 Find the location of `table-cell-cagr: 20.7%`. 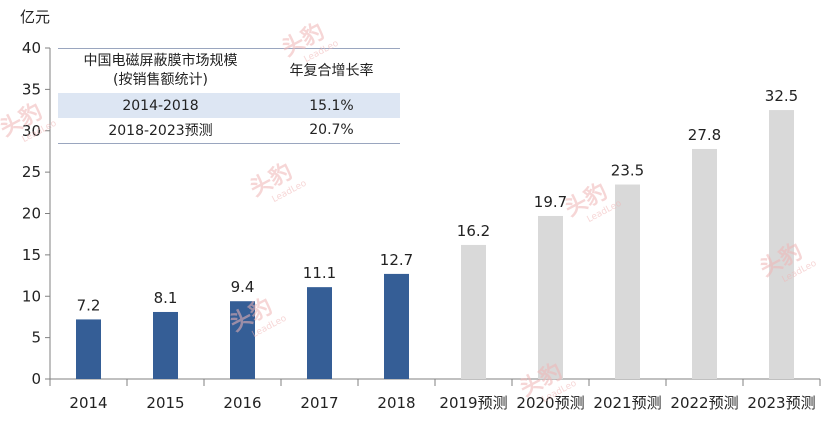

table-cell-cagr: 20.7% is located at coordinates (331, 131).